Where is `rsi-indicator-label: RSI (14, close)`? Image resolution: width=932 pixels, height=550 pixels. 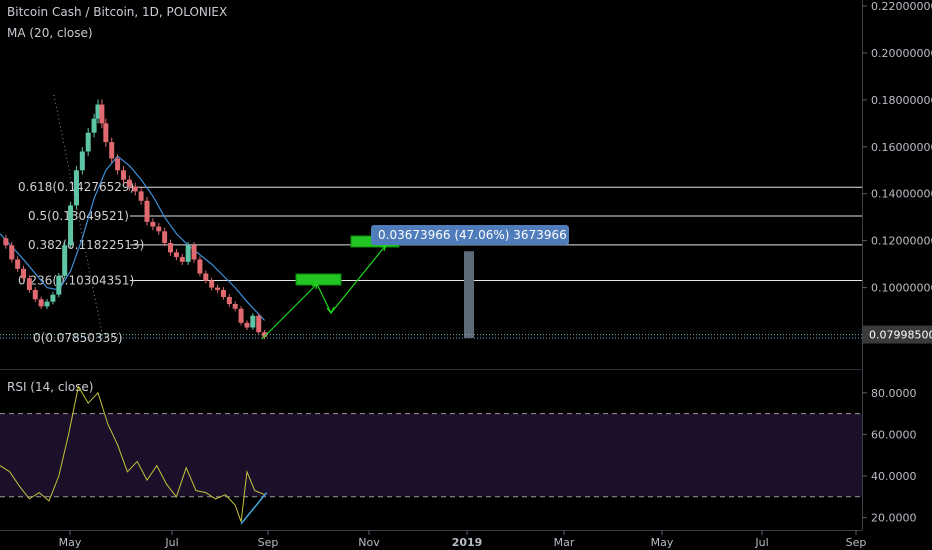
rsi-indicator-label: RSI (14, close) is located at coordinates (50, 387).